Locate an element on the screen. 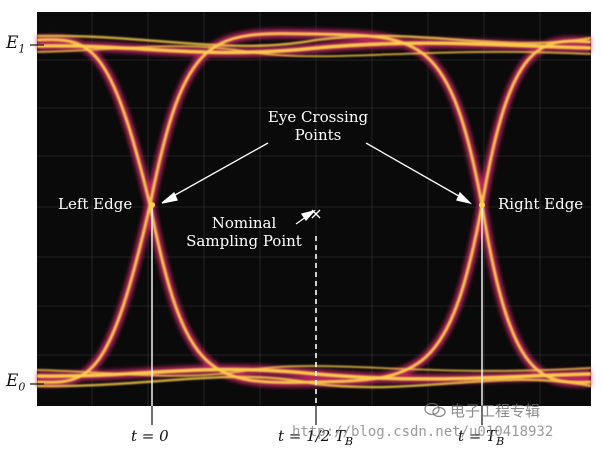 This screenshot has height=451, width=602. sampling-arrow is located at coordinates (305, 217).